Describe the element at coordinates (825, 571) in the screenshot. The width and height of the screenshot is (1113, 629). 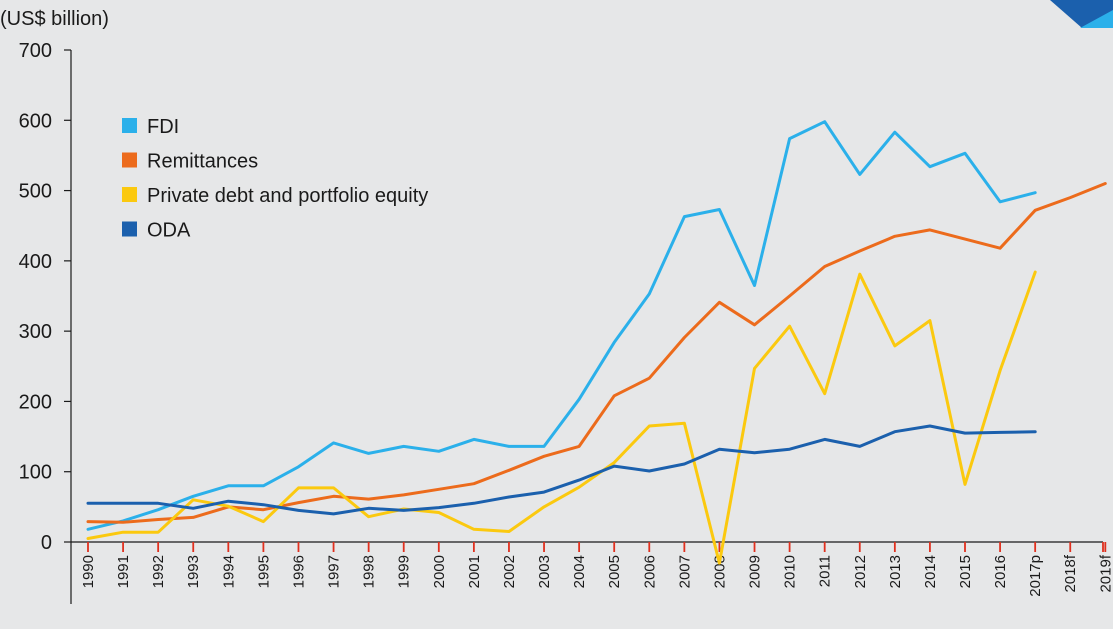
I see `x-tick-label: 2011` at that location.